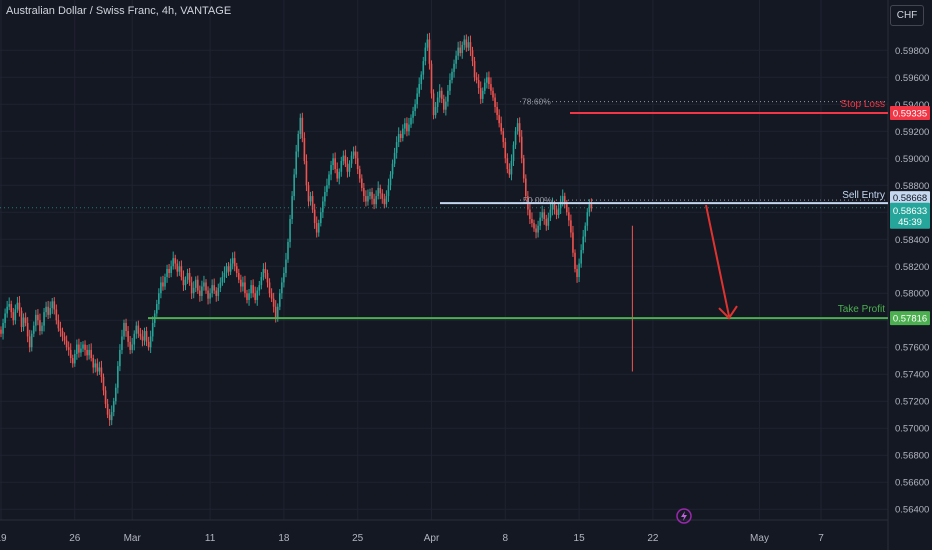 This screenshot has height=550, width=932. I want to click on stop-loss-price: 0.59335, so click(910, 114).